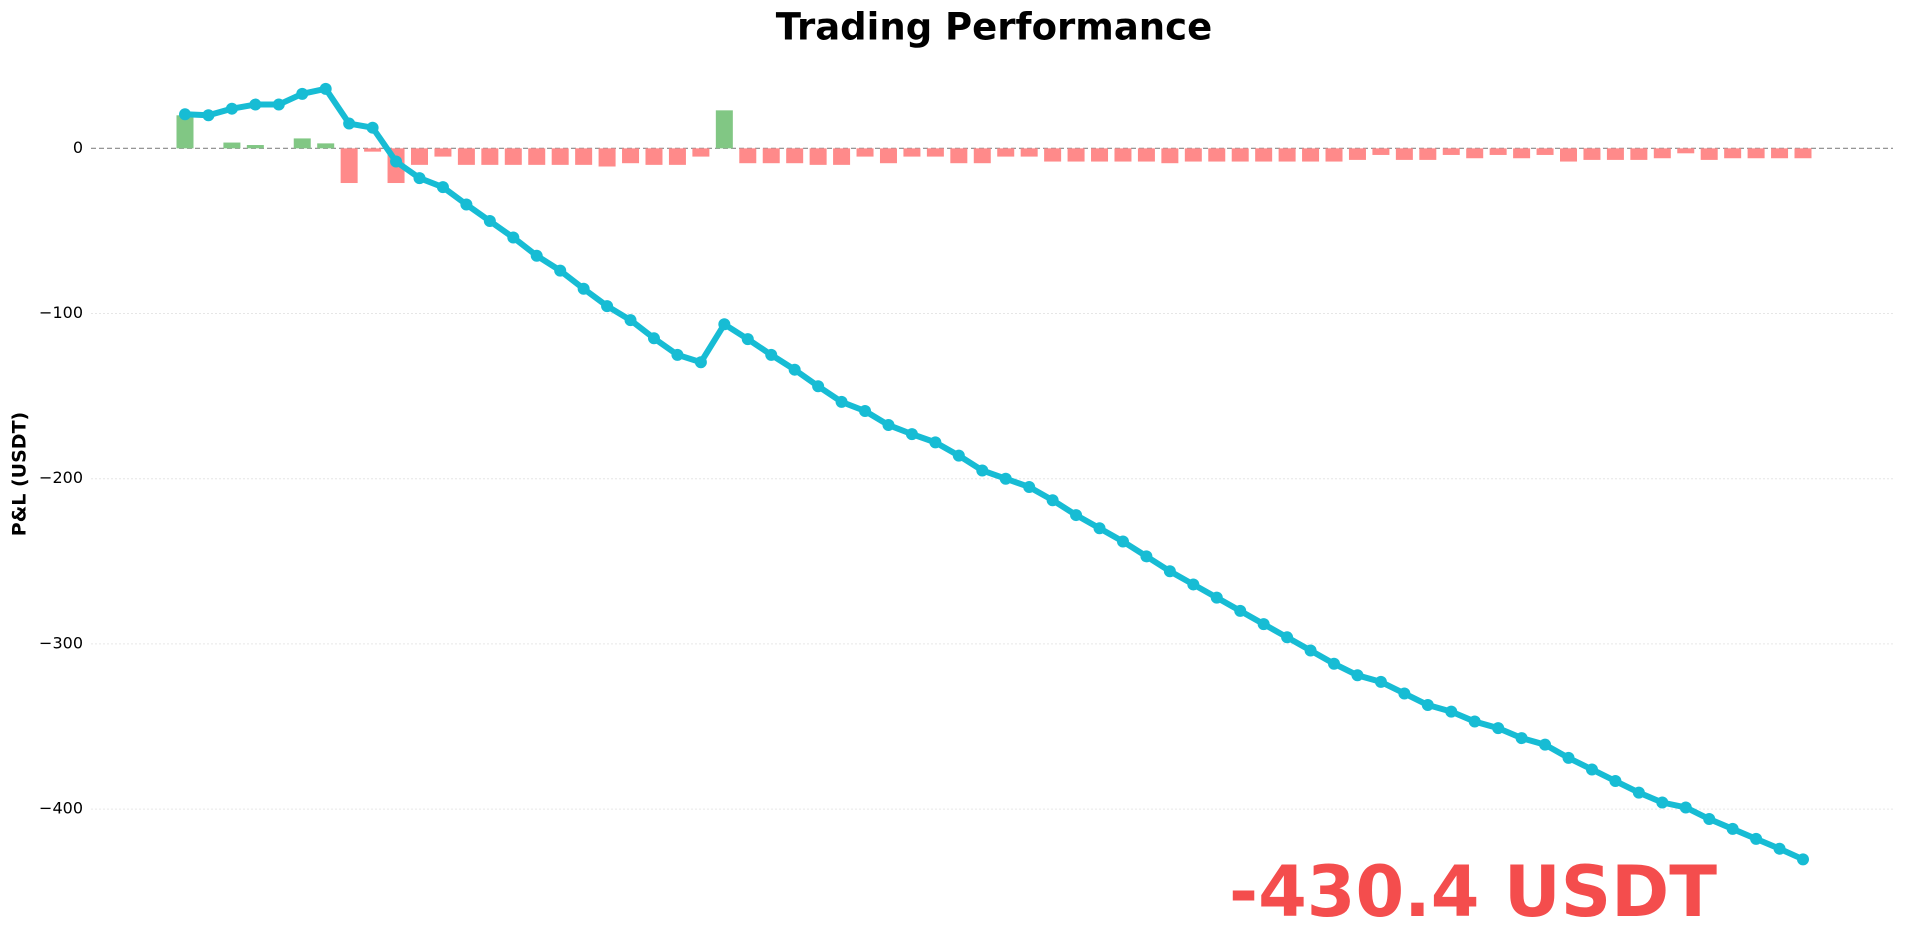 The image size is (1905, 944). What do you see at coordinates (20, 474) in the screenshot?
I see `y-axis-label: P&L (USDT)` at bounding box center [20, 474].